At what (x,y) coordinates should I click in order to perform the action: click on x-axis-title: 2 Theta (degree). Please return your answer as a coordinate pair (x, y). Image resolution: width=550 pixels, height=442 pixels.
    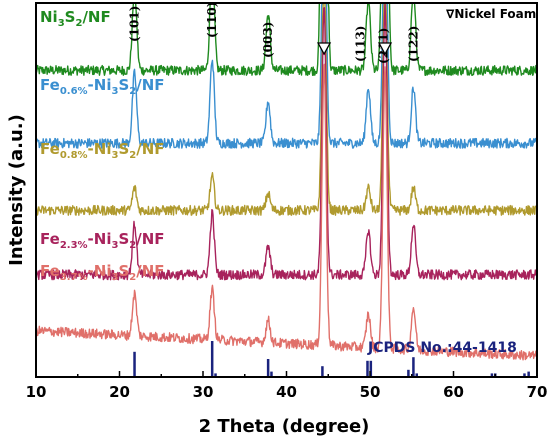
    Looking at the image, I should click on (284, 426).